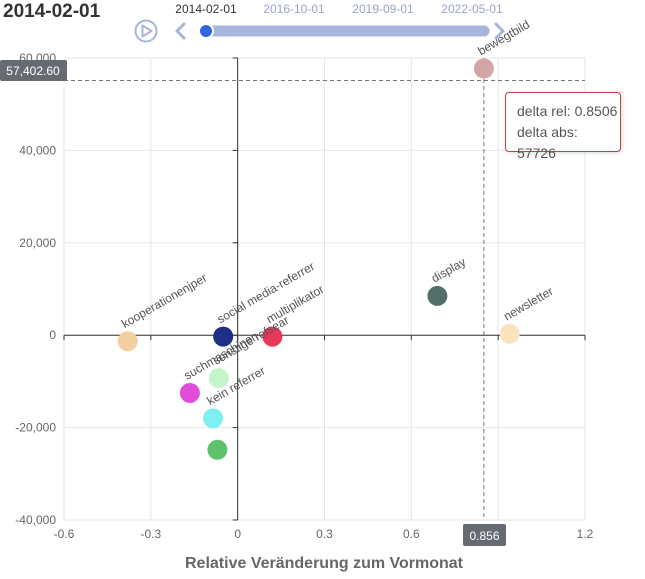  I want to click on x-tick-label: -0.6, so click(64, 534).